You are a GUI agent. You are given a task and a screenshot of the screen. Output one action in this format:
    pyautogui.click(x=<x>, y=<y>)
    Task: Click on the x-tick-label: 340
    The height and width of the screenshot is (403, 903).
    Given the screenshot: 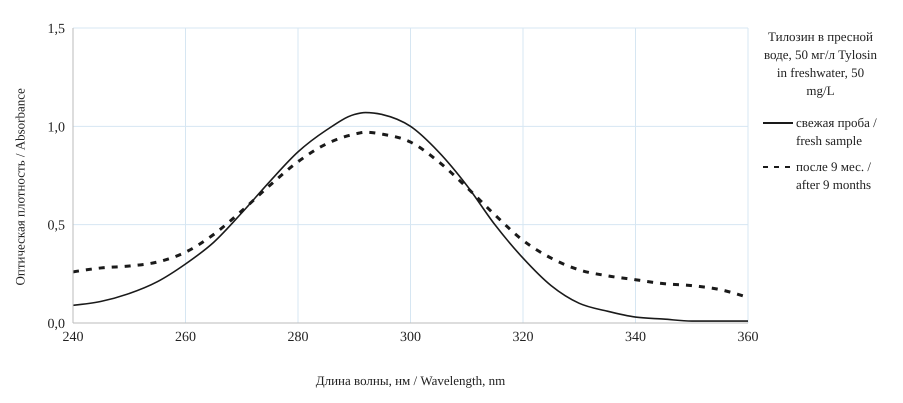 What is the action you would take?
    pyautogui.click(x=635, y=337)
    